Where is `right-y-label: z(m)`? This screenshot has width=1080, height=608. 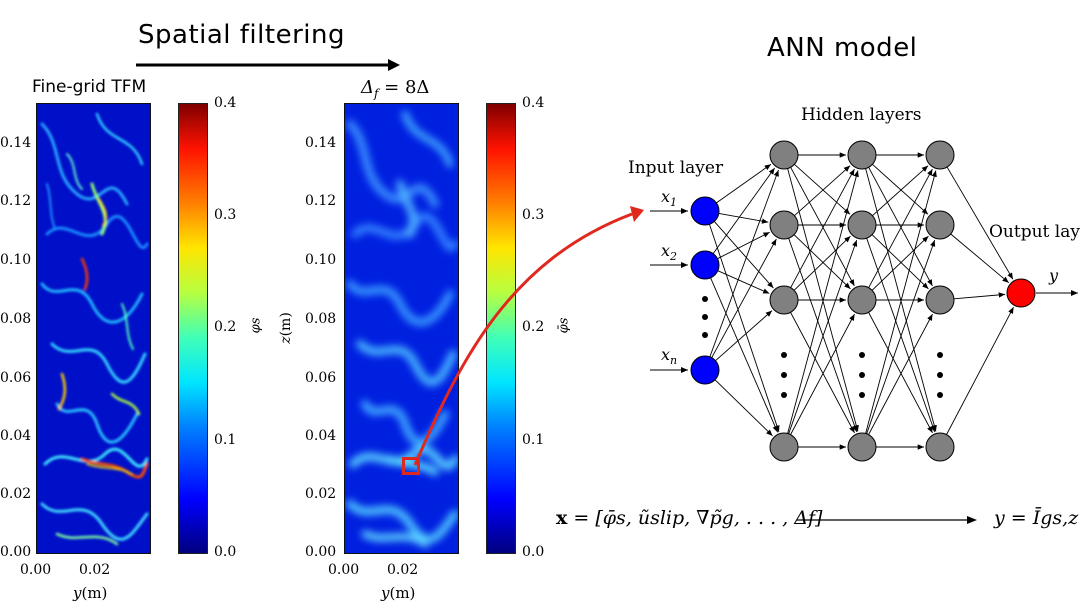
right-y-label: z(m) is located at coordinates (285, 328).